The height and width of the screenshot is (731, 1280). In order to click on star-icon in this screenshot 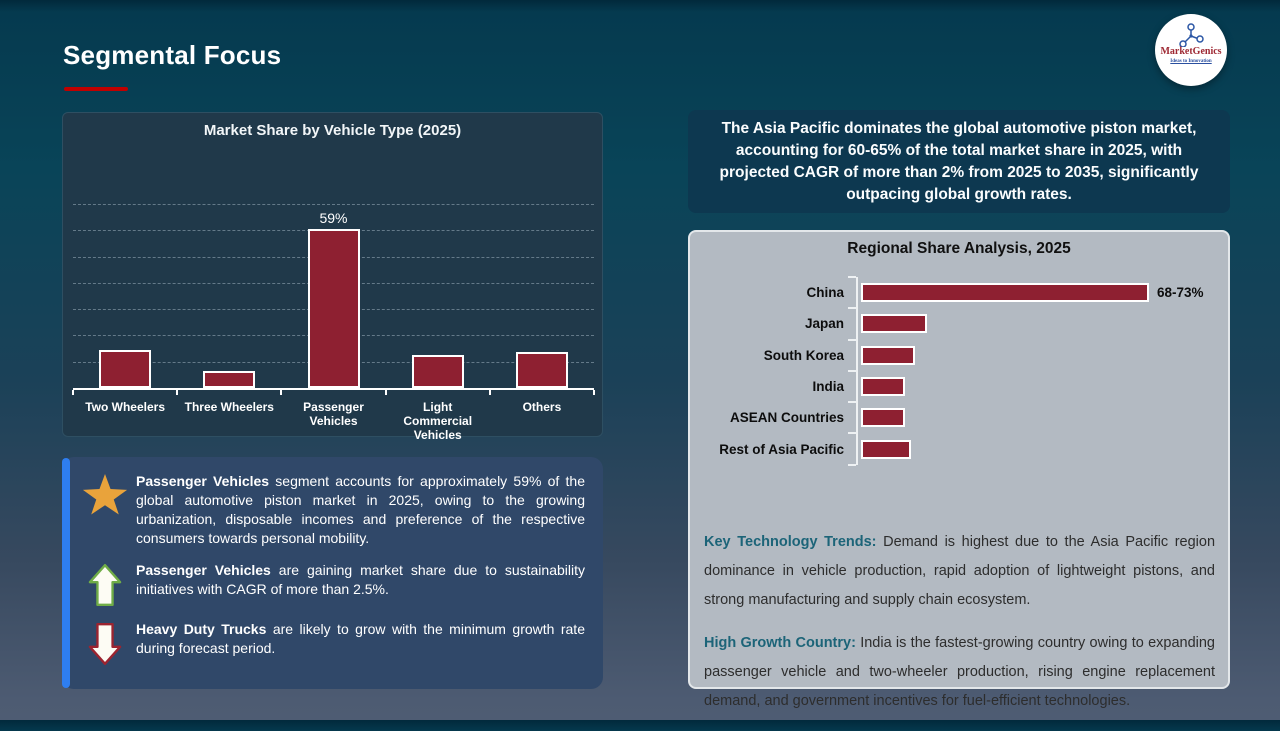, I will do `click(105, 494)`.